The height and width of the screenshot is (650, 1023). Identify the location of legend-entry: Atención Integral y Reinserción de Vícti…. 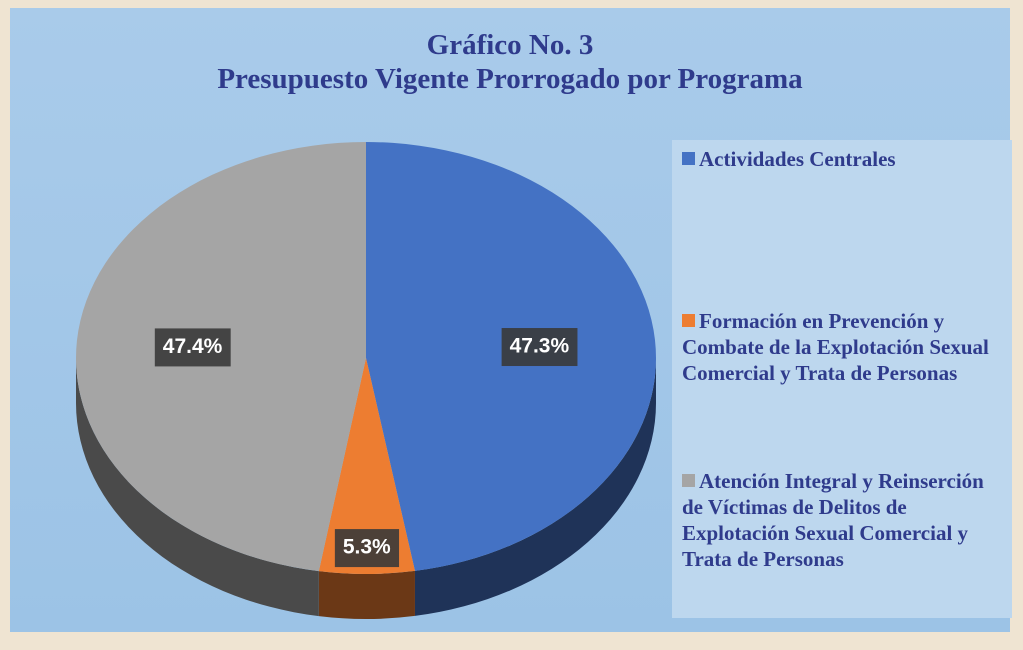
(844, 520).